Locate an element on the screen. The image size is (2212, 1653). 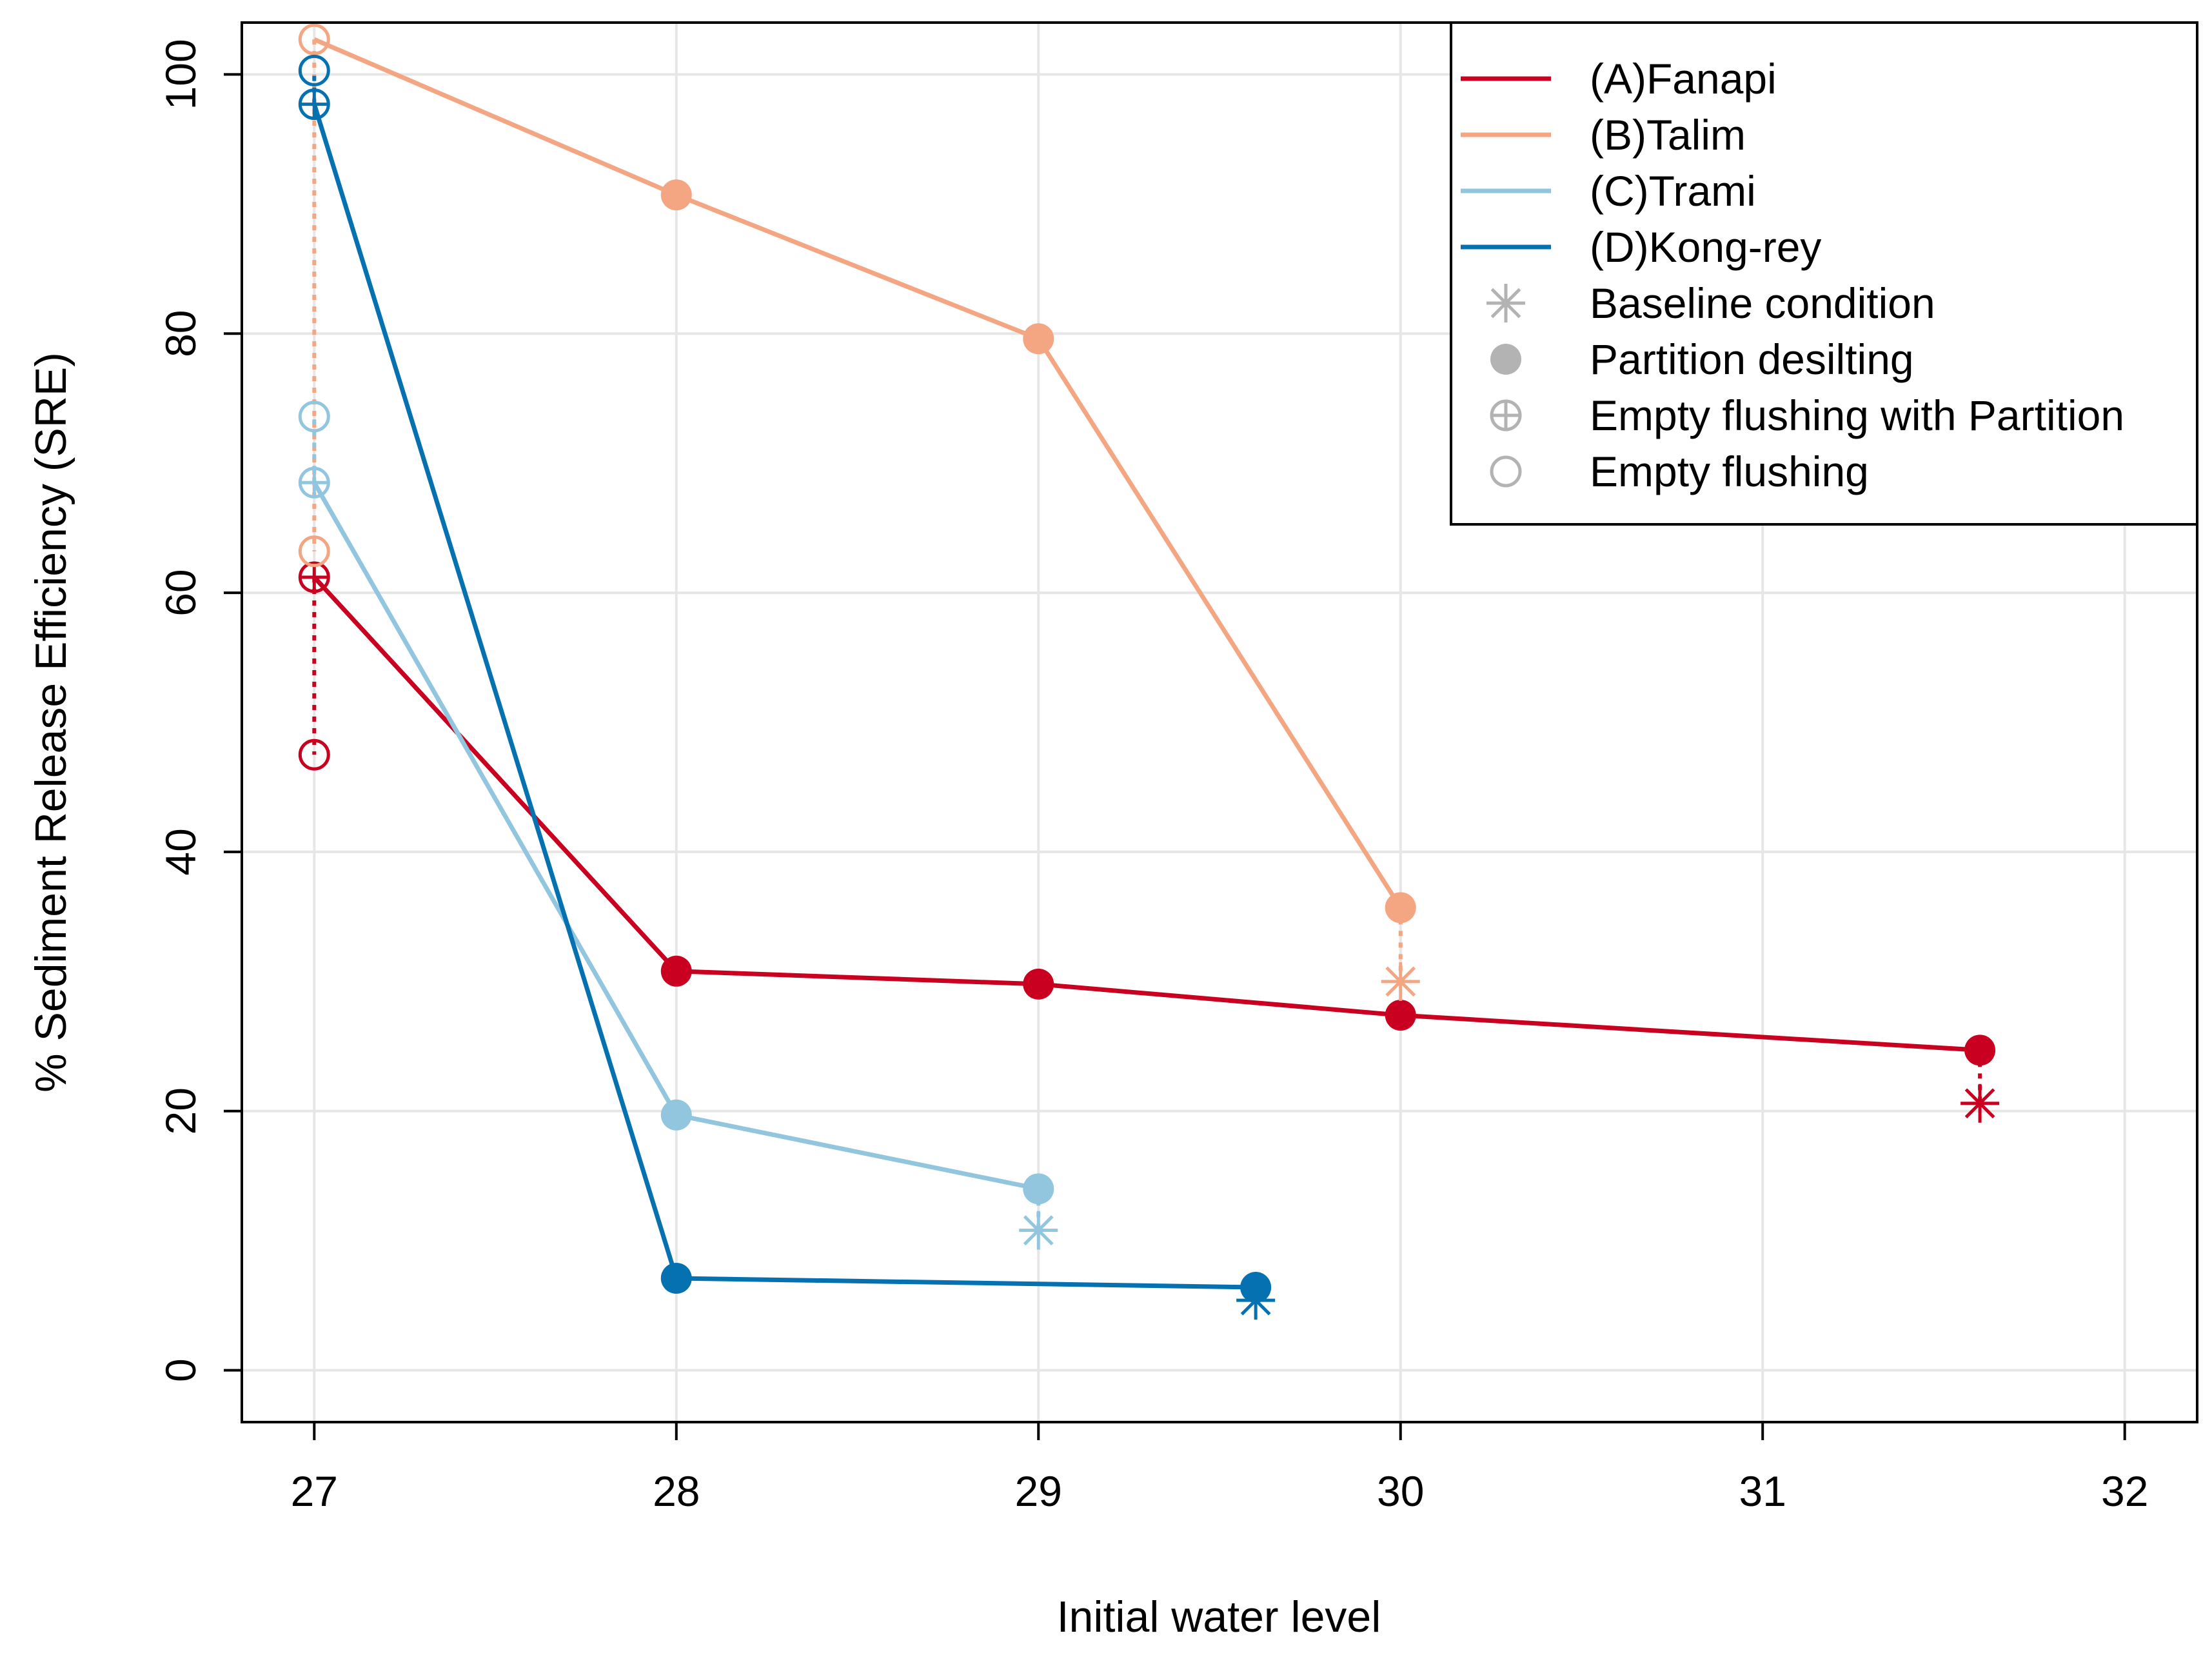
legend-box is located at coordinates (1824, 273).